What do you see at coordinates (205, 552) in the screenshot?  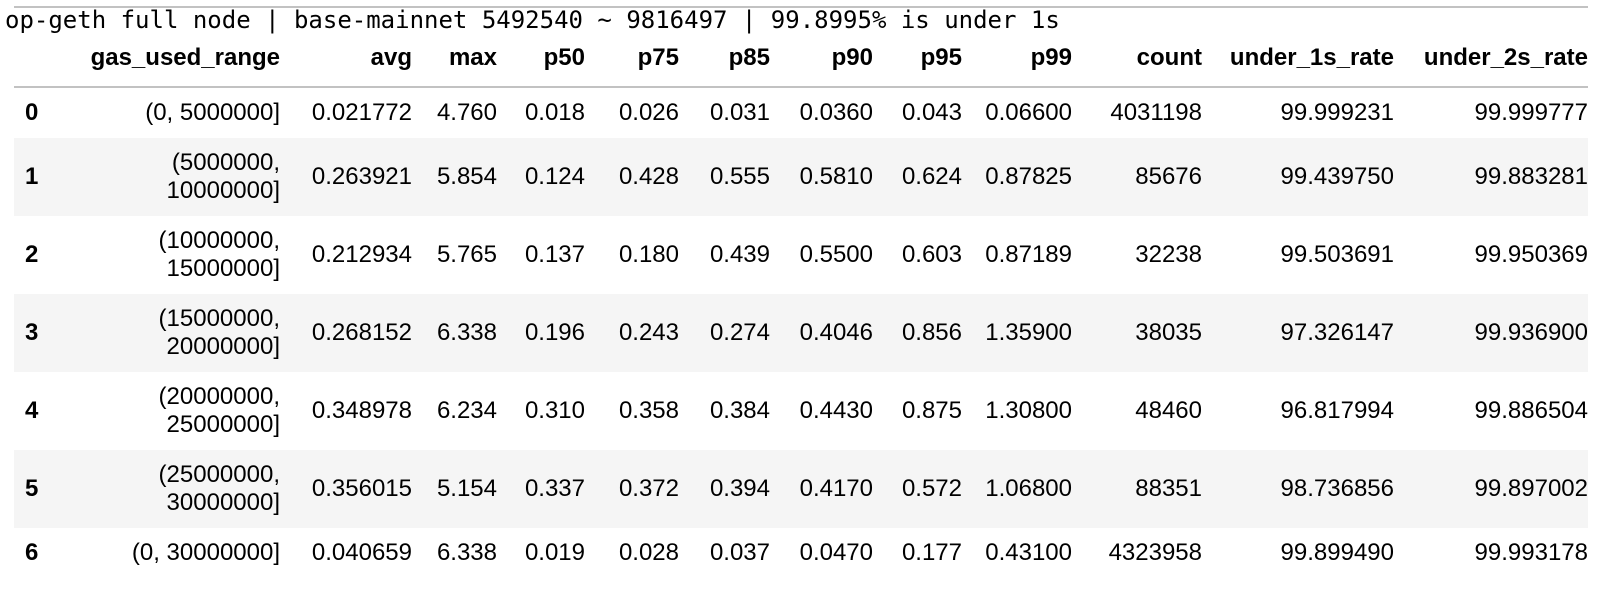 I see `cell-gas_used_range: (0, 30000000]` at bounding box center [205, 552].